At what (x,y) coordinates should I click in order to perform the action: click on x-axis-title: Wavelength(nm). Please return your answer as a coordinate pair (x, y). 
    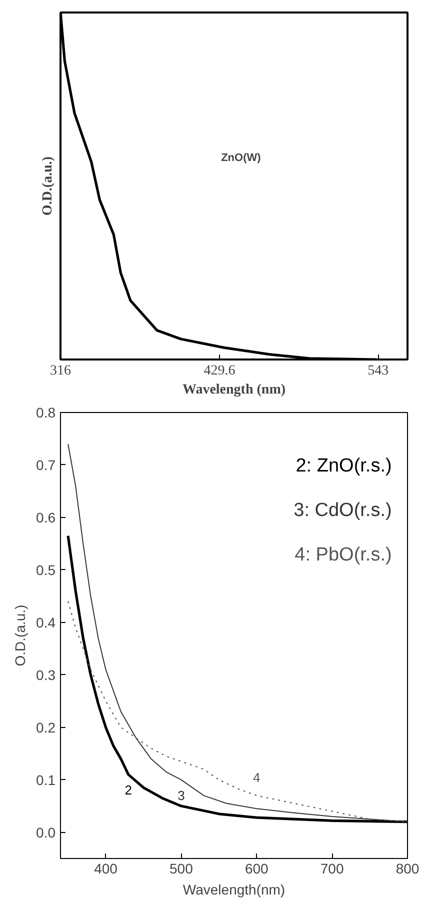
    Looking at the image, I should click on (234, 890).